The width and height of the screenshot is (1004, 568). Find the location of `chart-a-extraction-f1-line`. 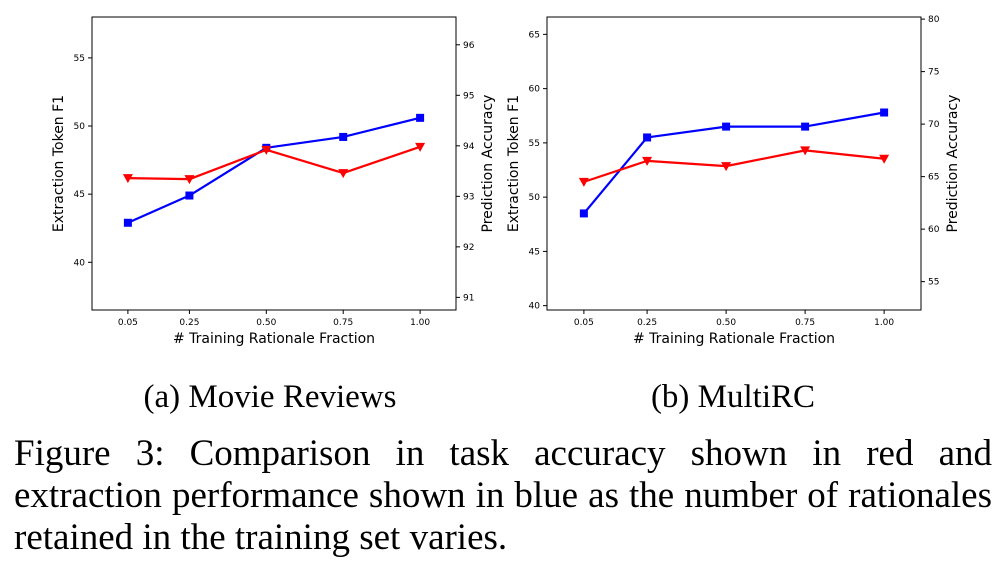

chart-a-extraction-f1-line is located at coordinates (274, 170).